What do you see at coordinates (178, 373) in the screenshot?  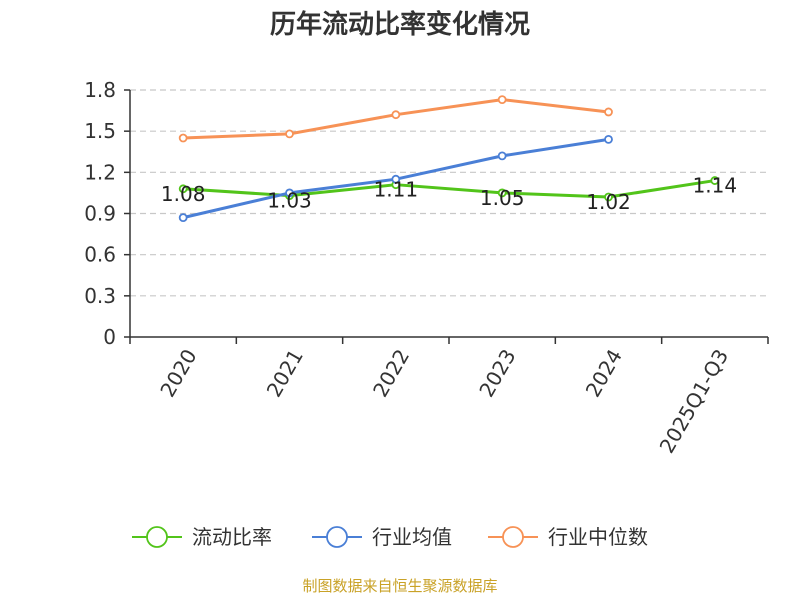 I see `x-tick-label: 2020` at bounding box center [178, 373].